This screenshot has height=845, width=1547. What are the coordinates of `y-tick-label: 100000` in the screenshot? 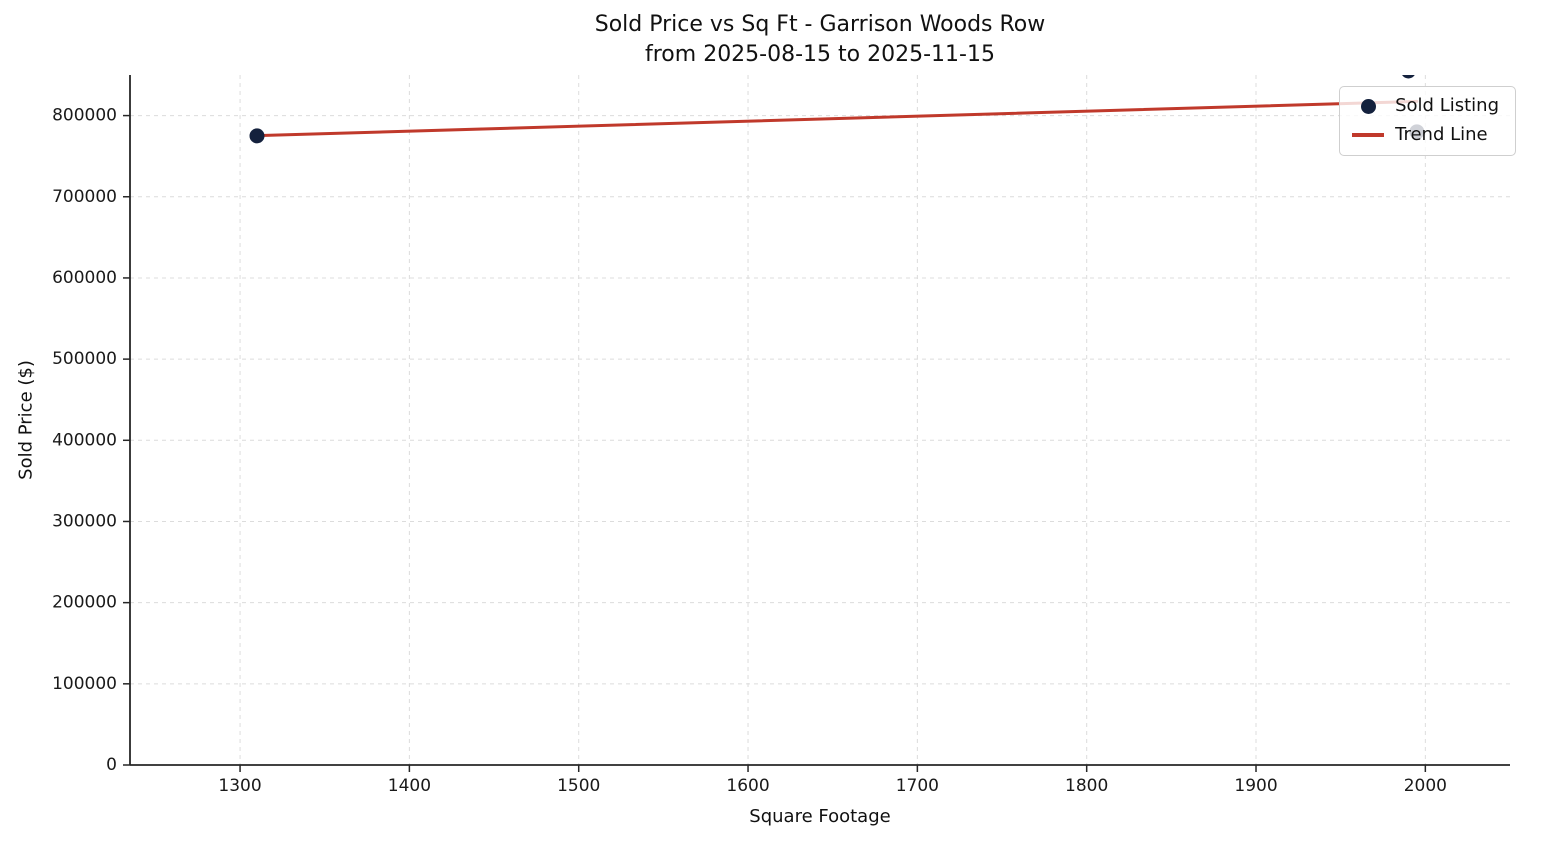 It's located at (84, 684).